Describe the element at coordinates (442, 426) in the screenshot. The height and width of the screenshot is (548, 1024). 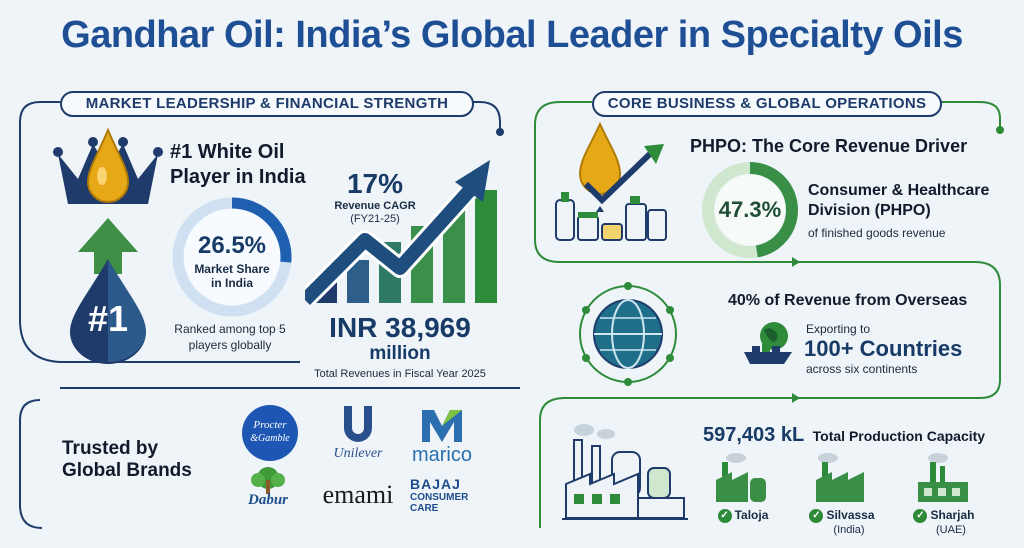
I see `marico-m-logo` at that location.